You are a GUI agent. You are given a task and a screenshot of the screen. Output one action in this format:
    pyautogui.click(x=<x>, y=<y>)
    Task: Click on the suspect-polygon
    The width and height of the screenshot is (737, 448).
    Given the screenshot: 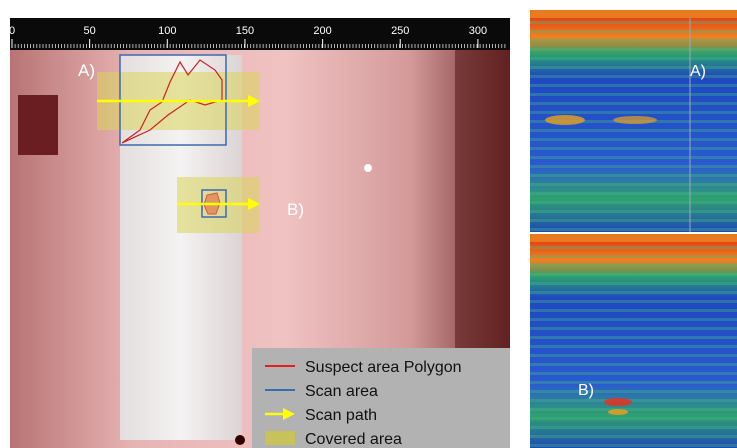 What is the action you would take?
    pyautogui.click(x=172, y=101)
    